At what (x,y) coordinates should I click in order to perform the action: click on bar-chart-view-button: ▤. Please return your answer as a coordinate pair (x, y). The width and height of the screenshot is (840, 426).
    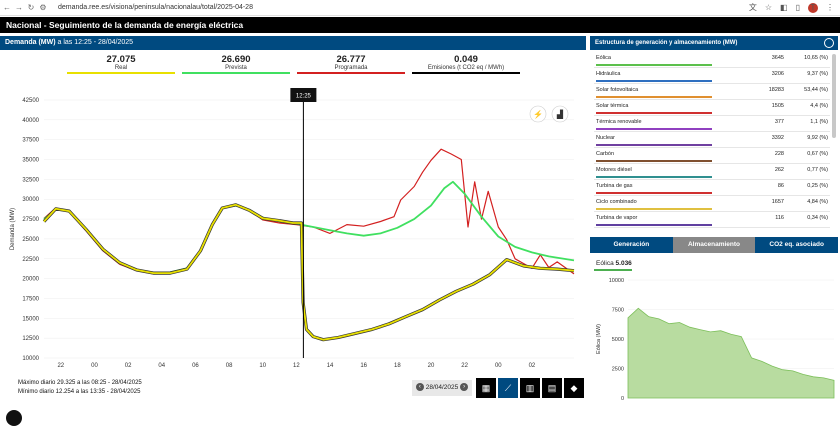
    Looking at the image, I should click on (552, 388).